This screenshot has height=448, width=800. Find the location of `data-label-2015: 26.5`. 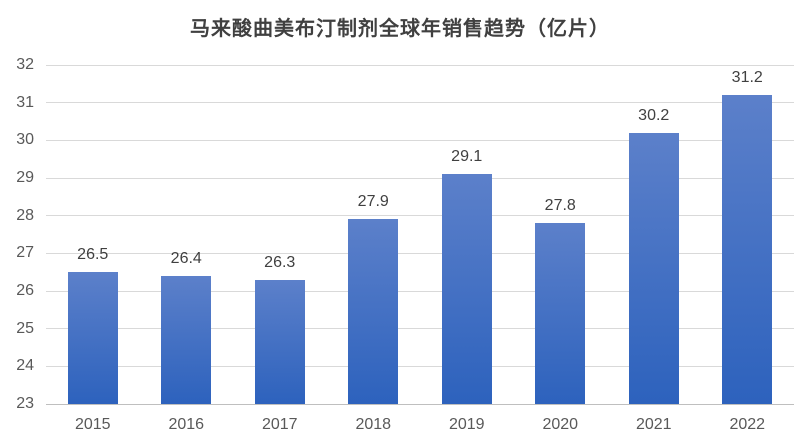

data-label-2015: 26.5 is located at coordinates (93, 255).